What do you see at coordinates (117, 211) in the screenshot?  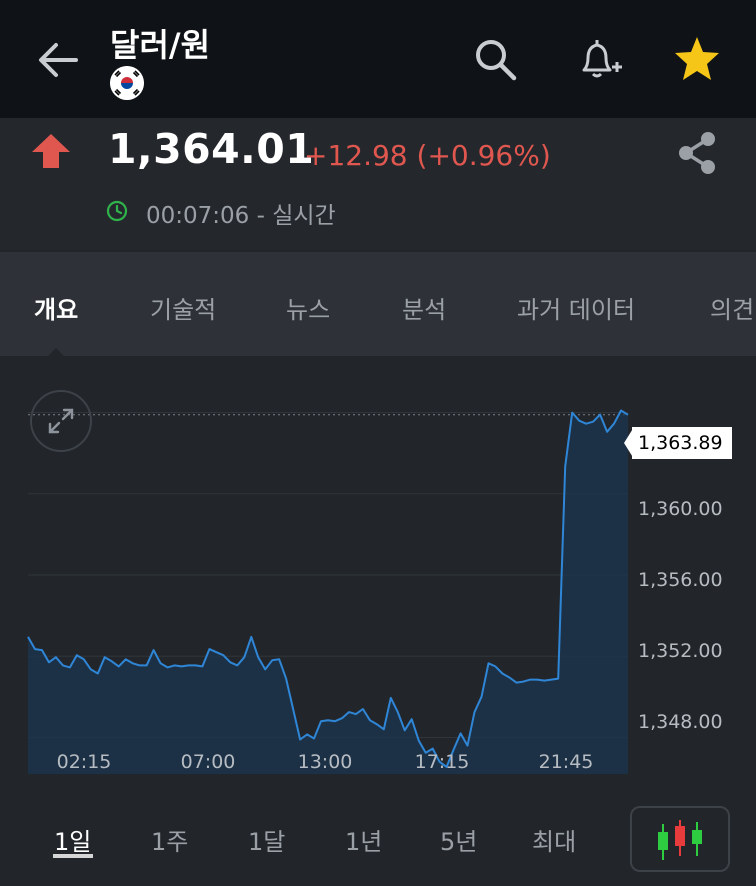 I see `clock-icon` at bounding box center [117, 211].